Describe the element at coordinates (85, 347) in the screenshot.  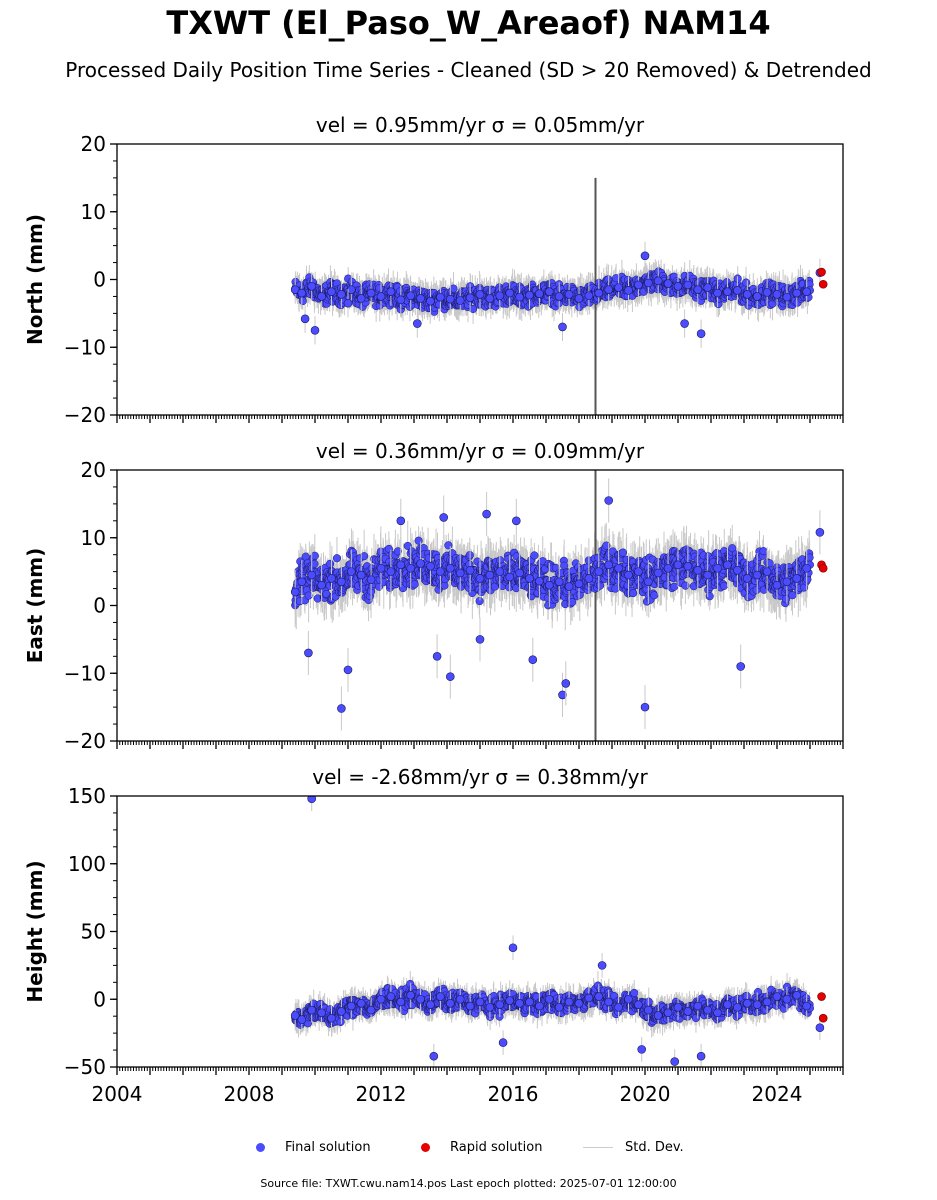
I see `y-tick-label: −10` at that location.